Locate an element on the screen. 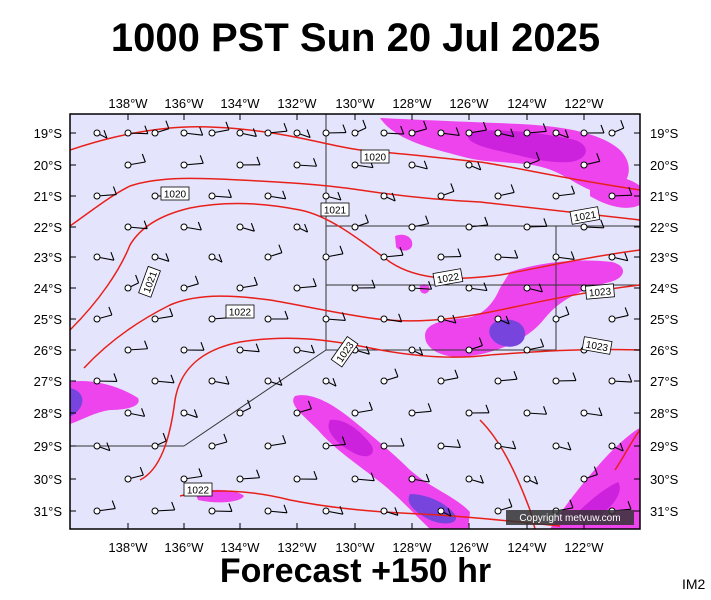 This screenshot has width=711, height=600. lat-label-right: 25°S is located at coordinates (664, 319).